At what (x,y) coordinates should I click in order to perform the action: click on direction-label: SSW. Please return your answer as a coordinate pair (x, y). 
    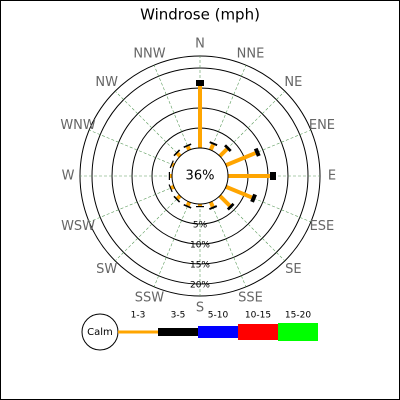
    Looking at the image, I should click on (150, 297).